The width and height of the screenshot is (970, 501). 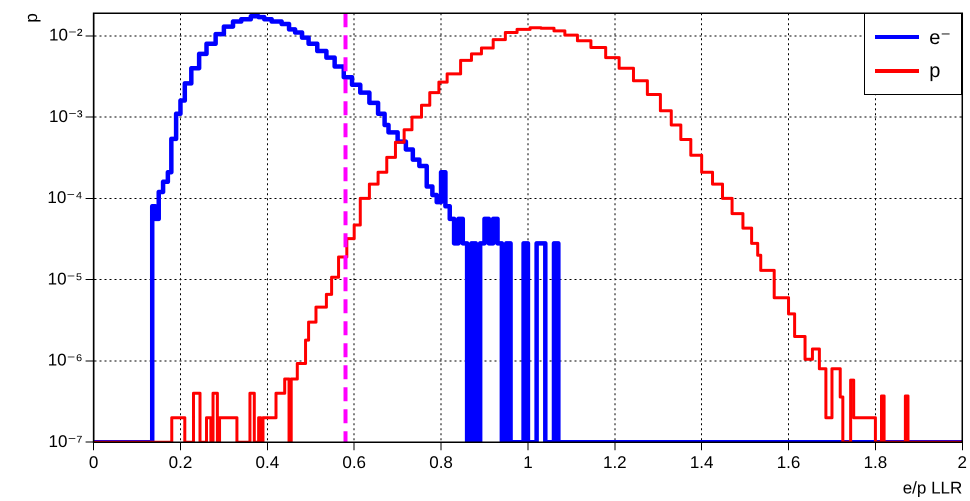 What do you see at coordinates (934, 71) in the screenshot?
I see `legend-label: p` at bounding box center [934, 71].